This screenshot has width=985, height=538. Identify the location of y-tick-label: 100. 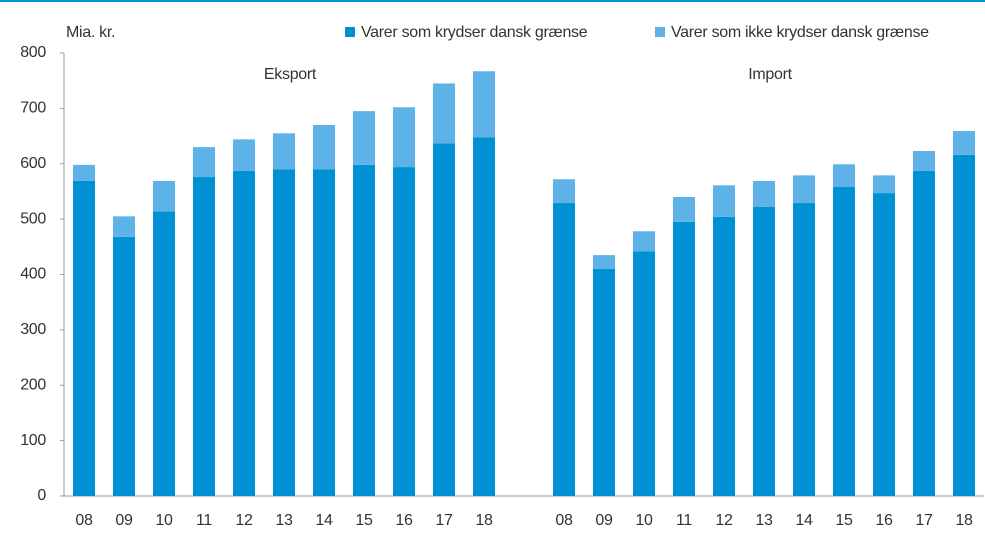
(33, 440).